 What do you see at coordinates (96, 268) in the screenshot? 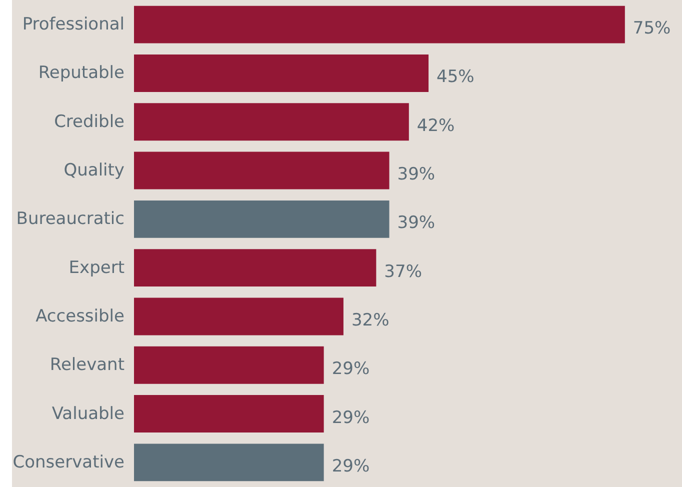
I see `y-tick-label: Expert` at bounding box center [96, 268].